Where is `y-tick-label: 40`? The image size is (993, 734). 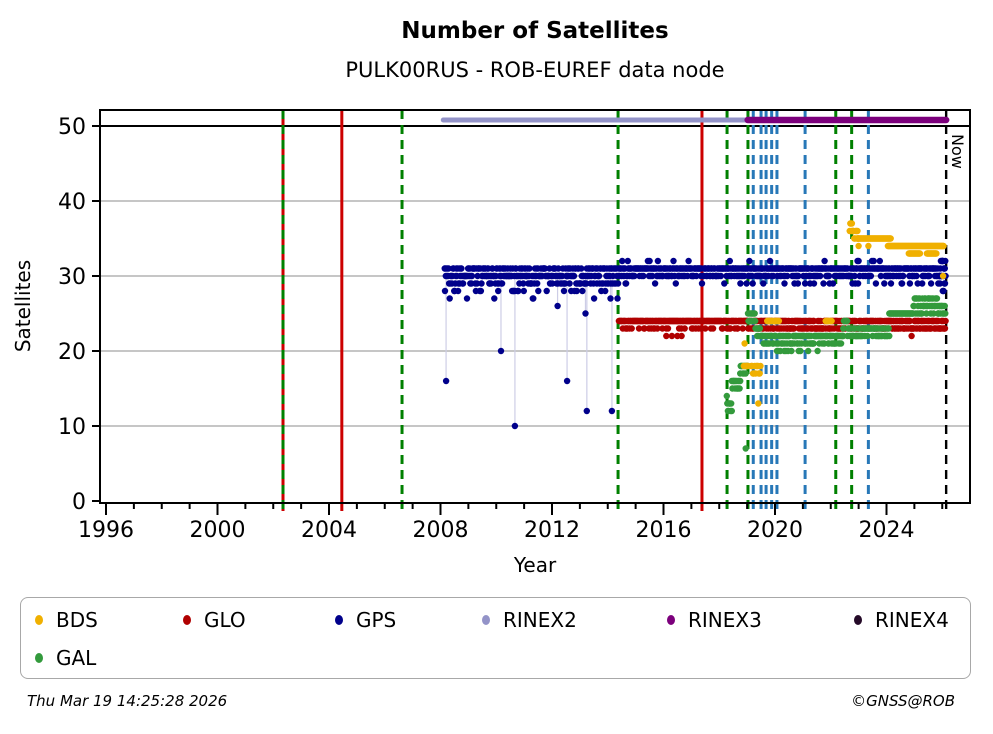 y-tick-label: 40 is located at coordinates (72, 202).